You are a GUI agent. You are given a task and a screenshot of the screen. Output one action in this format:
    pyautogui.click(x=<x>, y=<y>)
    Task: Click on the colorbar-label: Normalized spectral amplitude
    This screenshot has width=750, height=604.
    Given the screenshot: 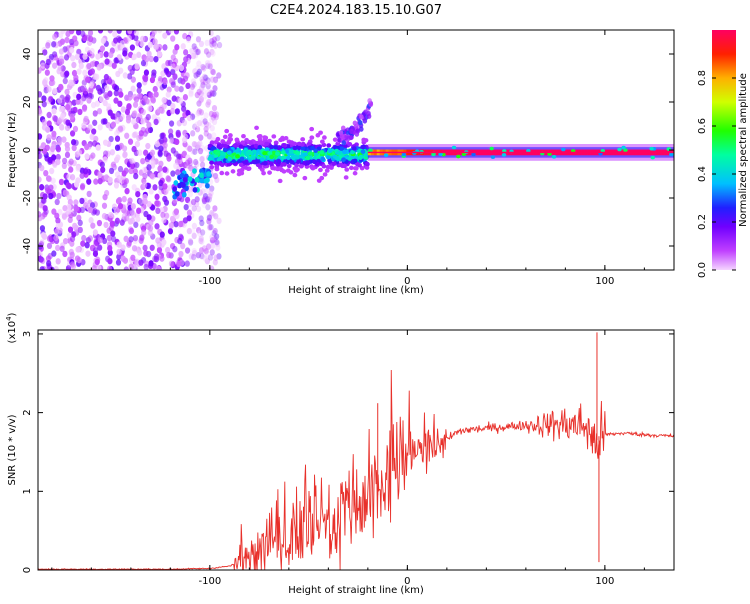 What is the action you would take?
    pyautogui.click(x=743, y=150)
    